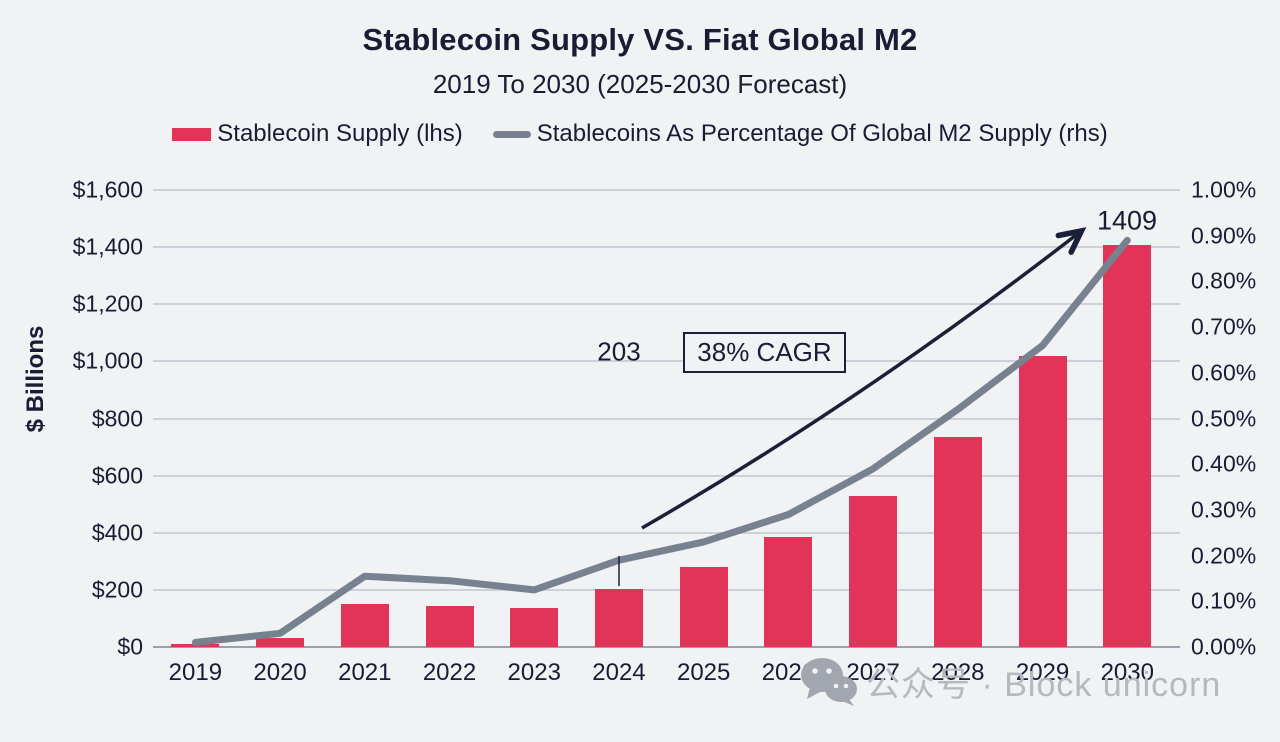 This screenshot has width=1280, height=742. What do you see at coordinates (640, 84) in the screenshot?
I see `chart-subtitle: 2019 To 2030 (2025-2030 Forecast)` at bounding box center [640, 84].